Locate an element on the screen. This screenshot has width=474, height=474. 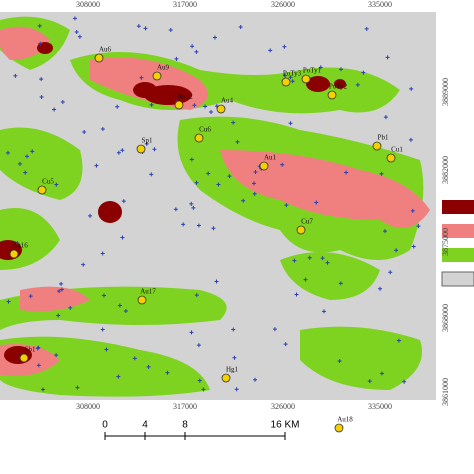
site-label: Sb1 is located at coordinates (30, 350).